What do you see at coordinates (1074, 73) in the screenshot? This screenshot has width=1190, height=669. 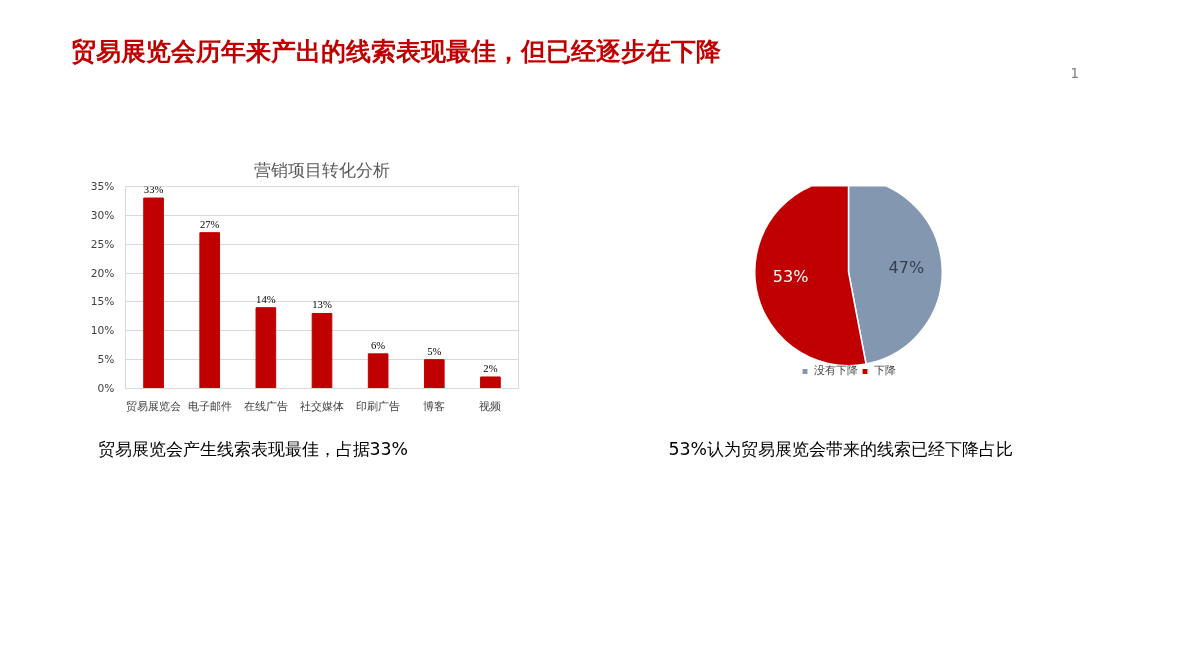 I see `text: 1` at bounding box center [1074, 73].